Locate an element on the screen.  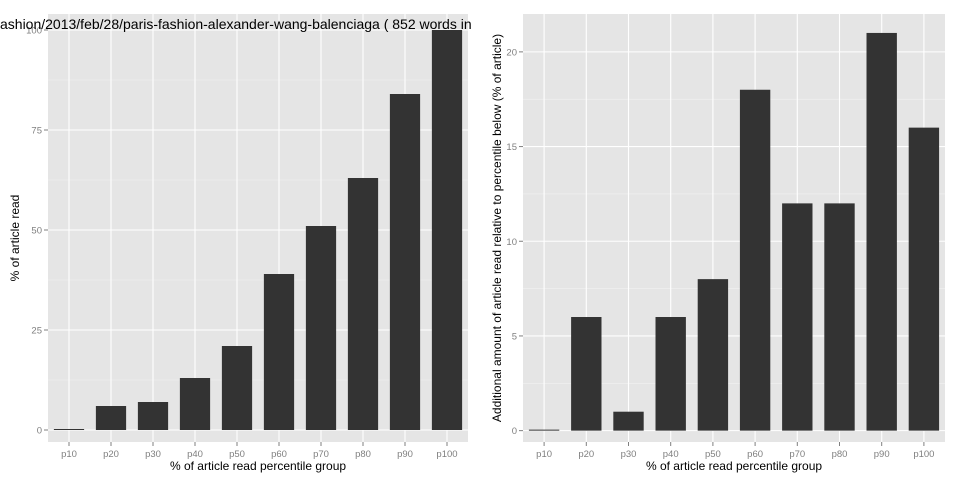
right-x-axis: p10 p20 p30 p40 p50 p60 p70 p80 p90 p100 is located at coordinates (735, 451).